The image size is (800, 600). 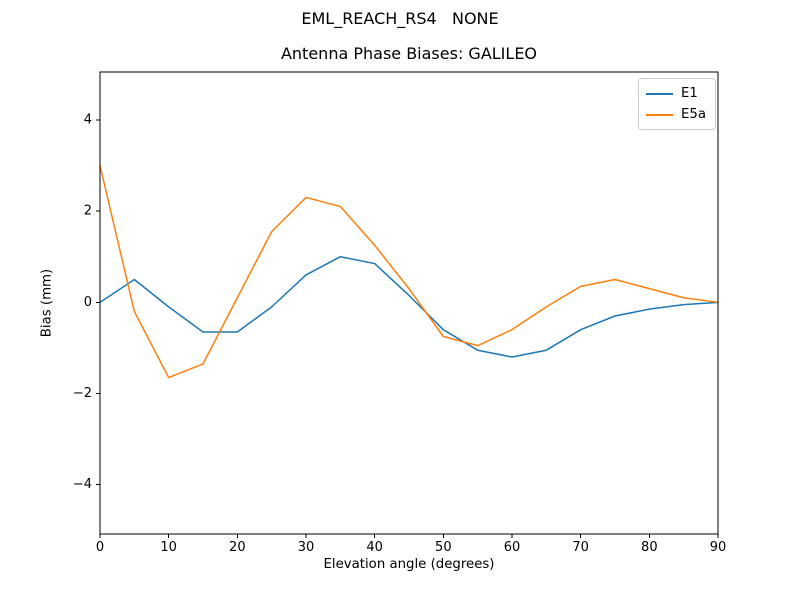 I want to click on legend-label-e1: E1, so click(x=689, y=93).